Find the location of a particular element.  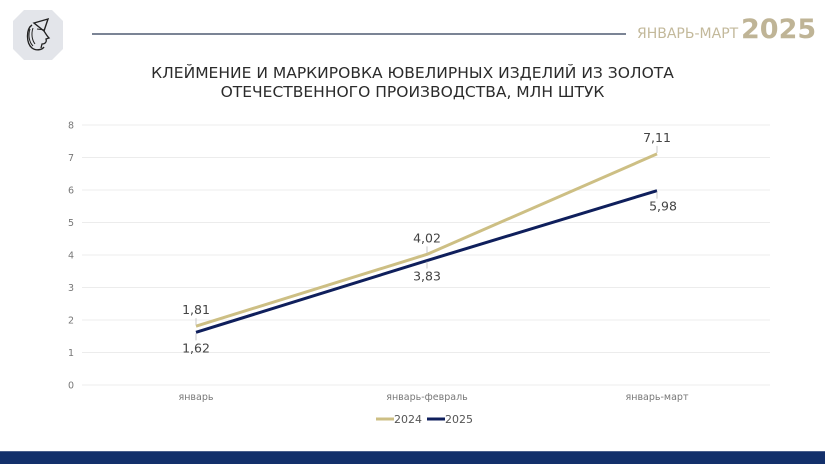

y-tick-label: 1 is located at coordinates (71, 353).